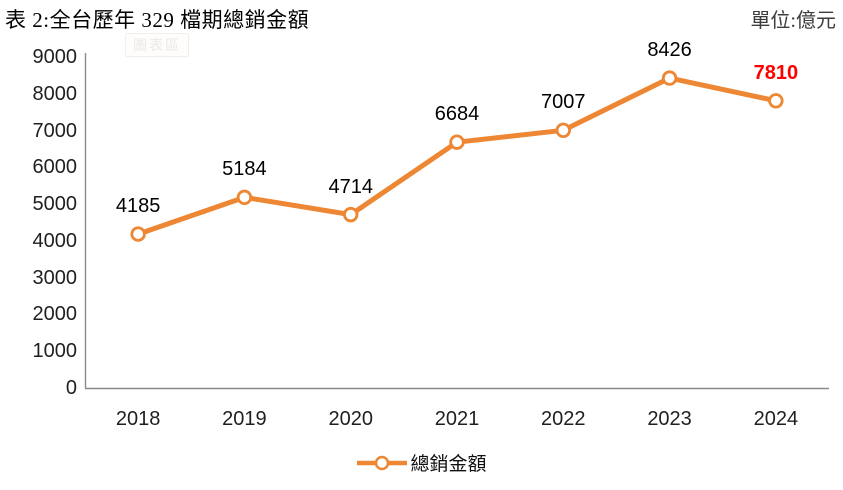 The image size is (843, 490). What do you see at coordinates (55, 351) in the screenshot?
I see `y-axis-tick-label: 1000` at bounding box center [55, 351].